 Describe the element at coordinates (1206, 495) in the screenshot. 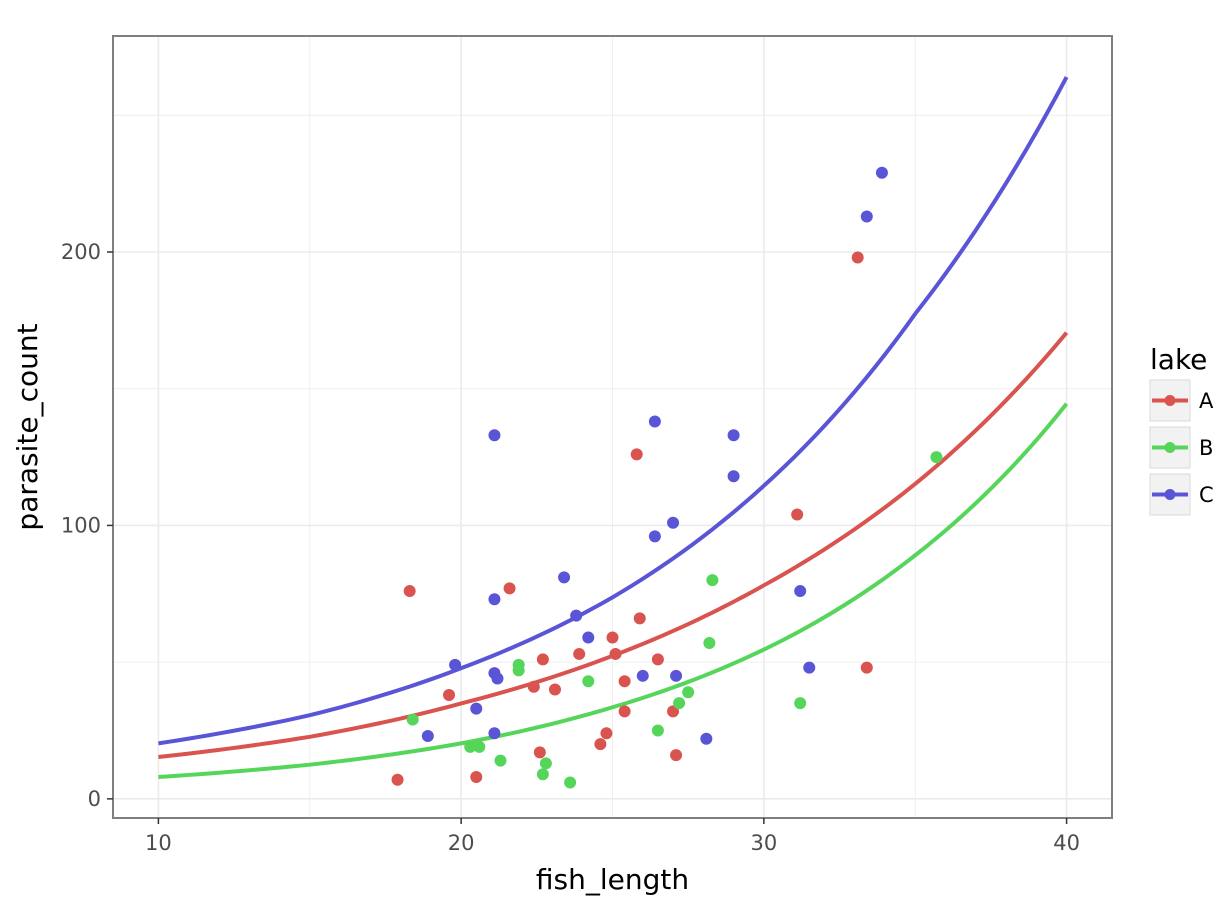

I see `legend-label-c: C` at that location.